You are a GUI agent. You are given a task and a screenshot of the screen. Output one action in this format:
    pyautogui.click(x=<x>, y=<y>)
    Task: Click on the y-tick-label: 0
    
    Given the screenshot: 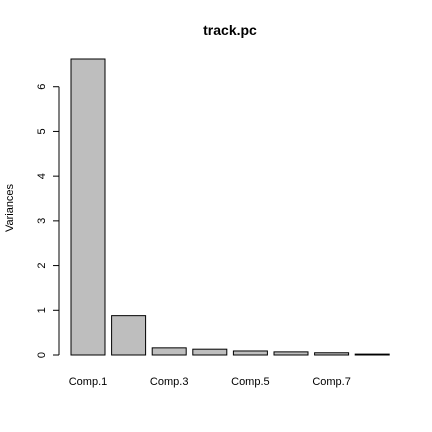 What is the action you would take?
    pyautogui.click(x=42, y=355)
    